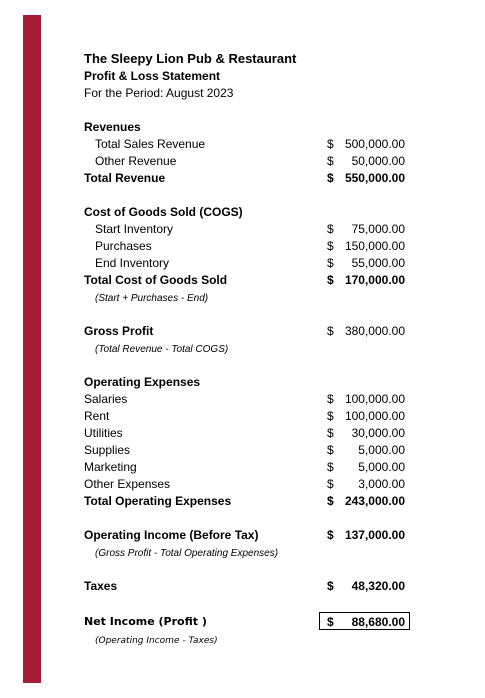  I want to click on net-income-label: Net Income (Profit ), so click(145, 621).